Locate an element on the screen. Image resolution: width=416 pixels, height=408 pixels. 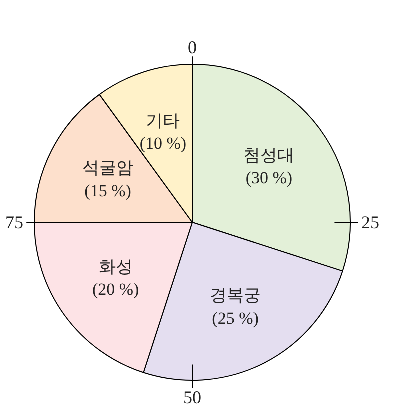
text: 75 is located at coordinates (14, 222).